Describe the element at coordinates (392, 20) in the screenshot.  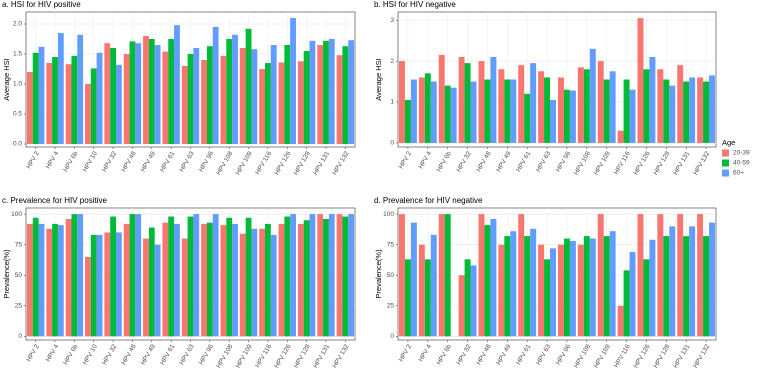
I see `y-tick-label: 3` at that location.